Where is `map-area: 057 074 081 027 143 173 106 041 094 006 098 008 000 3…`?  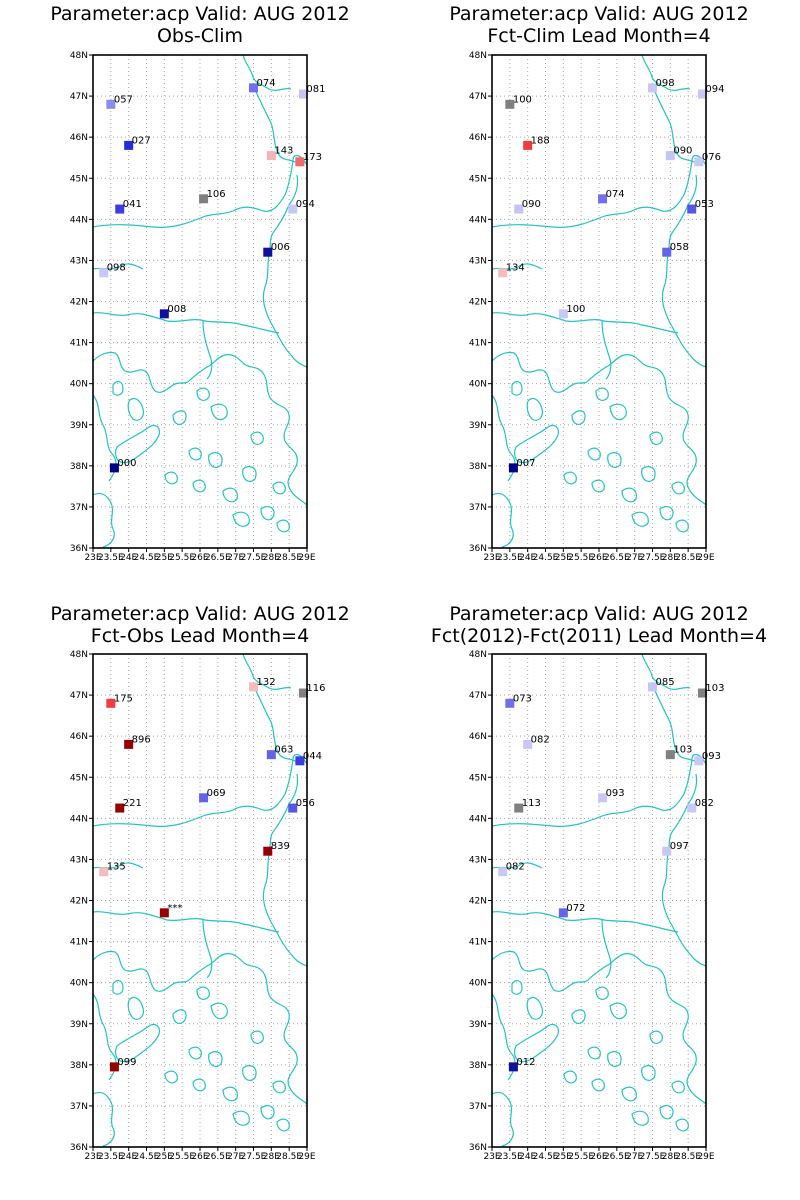
map-area: 057 074 081 027 143 173 106 041 094 006 098 008 000 3… is located at coordinates (198, 307).